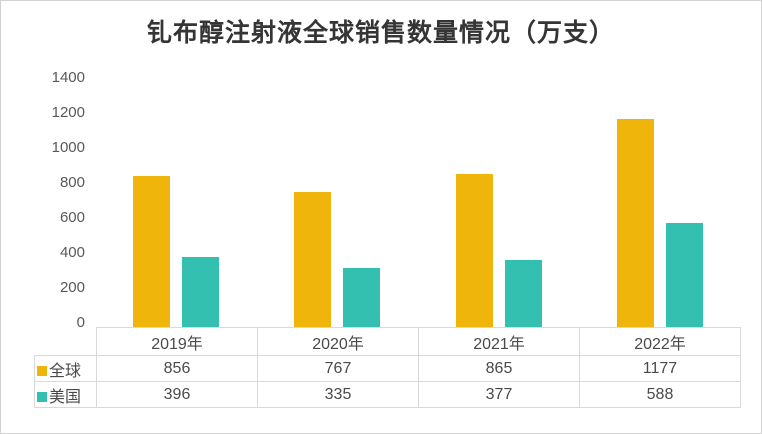  What do you see at coordinates (660, 341) in the screenshot?
I see `column-header-2022: 2022年` at bounding box center [660, 341].